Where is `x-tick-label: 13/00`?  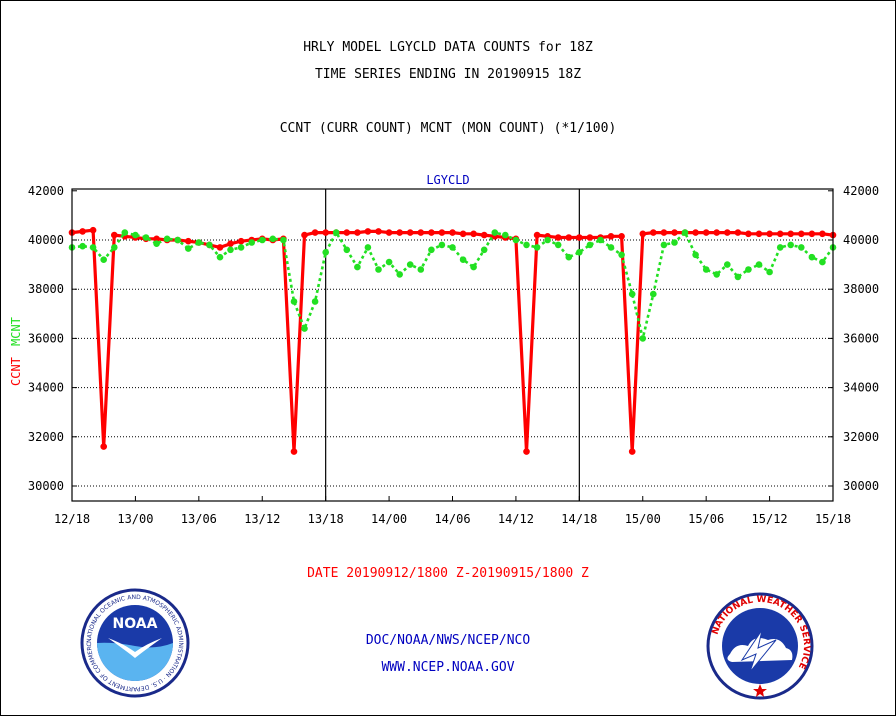
x-tick-label: 13/00 is located at coordinates (135, 519).